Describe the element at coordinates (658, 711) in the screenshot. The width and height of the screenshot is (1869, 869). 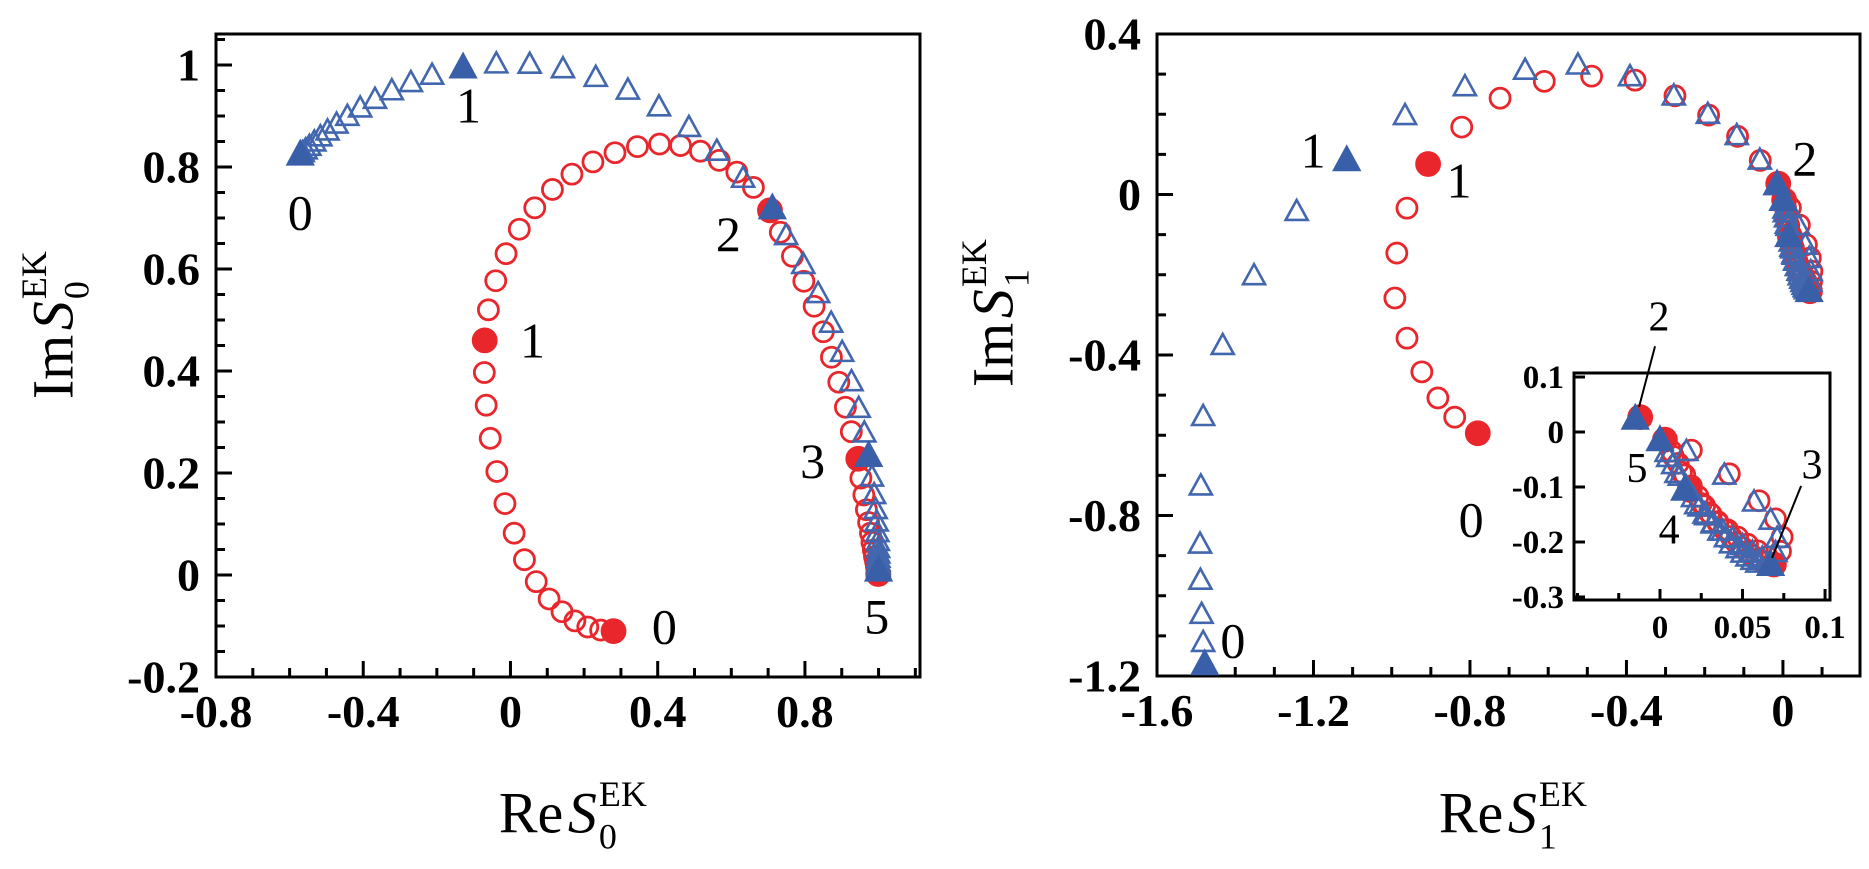
I see `x-tick-label: 0.4` at that location.